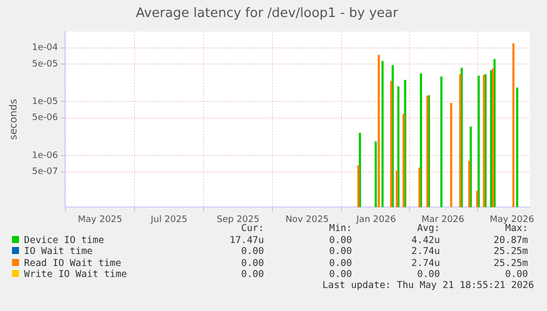 This screenshot has width=547, height=311. What do you see at coordinates (45, 155) in the screenshot?
I see `y-tick-label: 1e-06` at bounding box center [45, 155].